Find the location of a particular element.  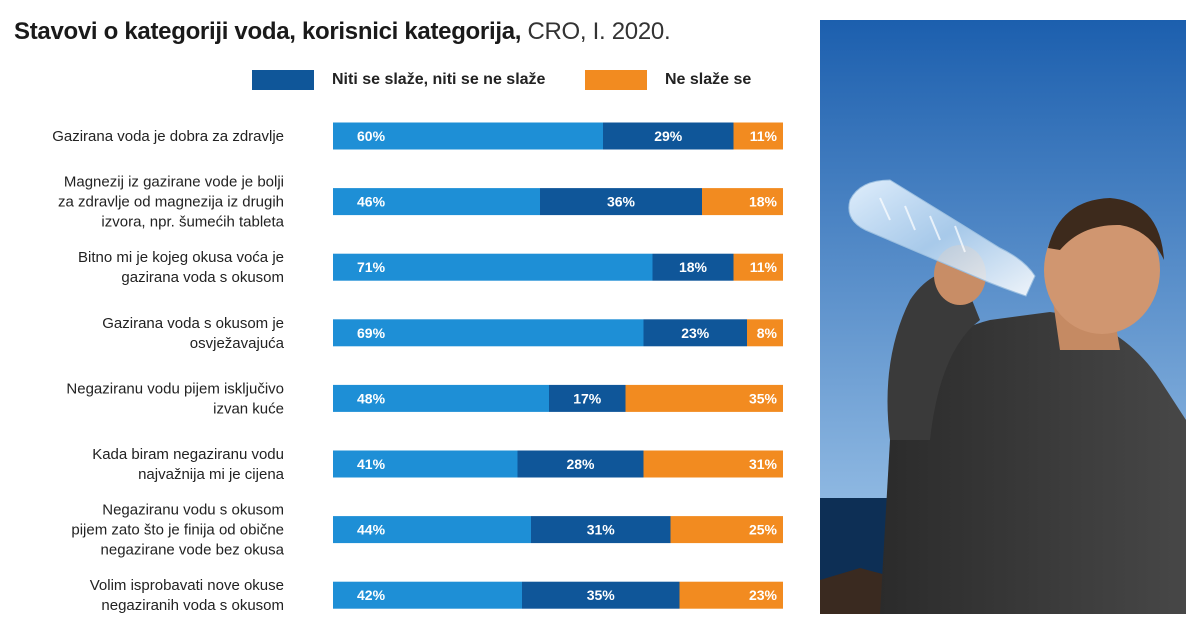

arm is located at coordinates (933, 355).